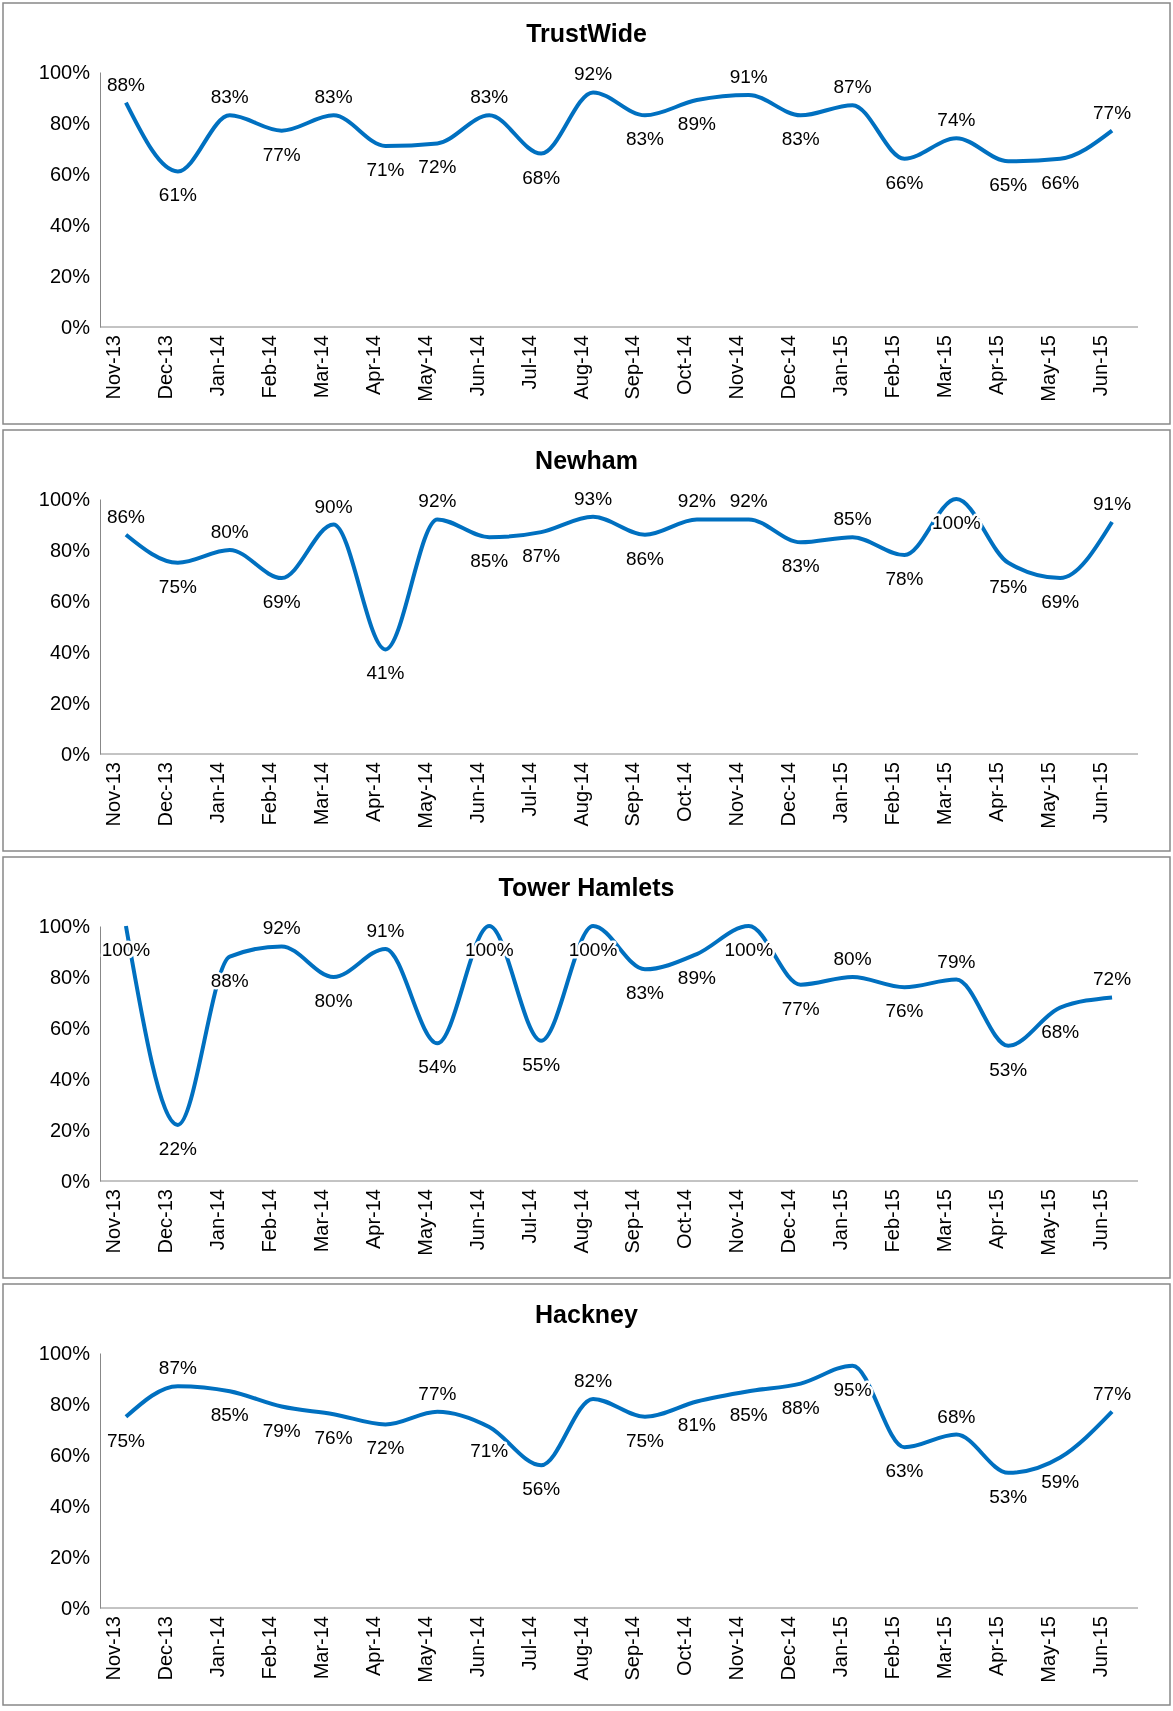 This screenshot has width=1173, height=1711. What do you see at coordinates (528, 789) in the screenshot?
I see `x-tick-label: Jul-14` at bounding box center [528, 789].